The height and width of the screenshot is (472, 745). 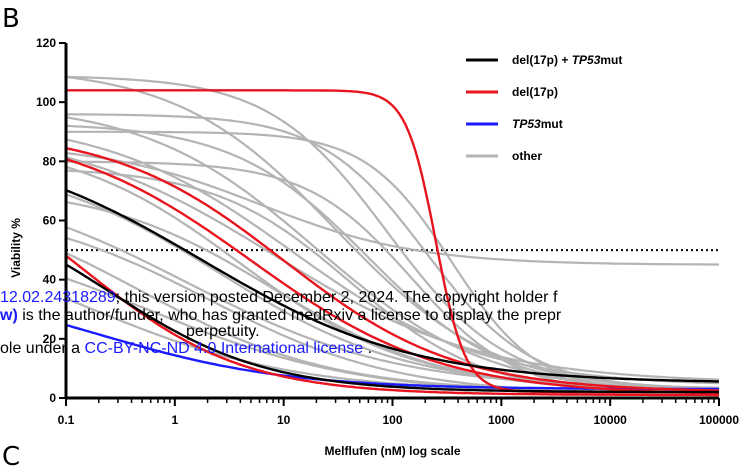 What do you see at coordinates (284, 420) in the screenshot?
I see `x-tick-label: 10` at bounding box center [284, 420].